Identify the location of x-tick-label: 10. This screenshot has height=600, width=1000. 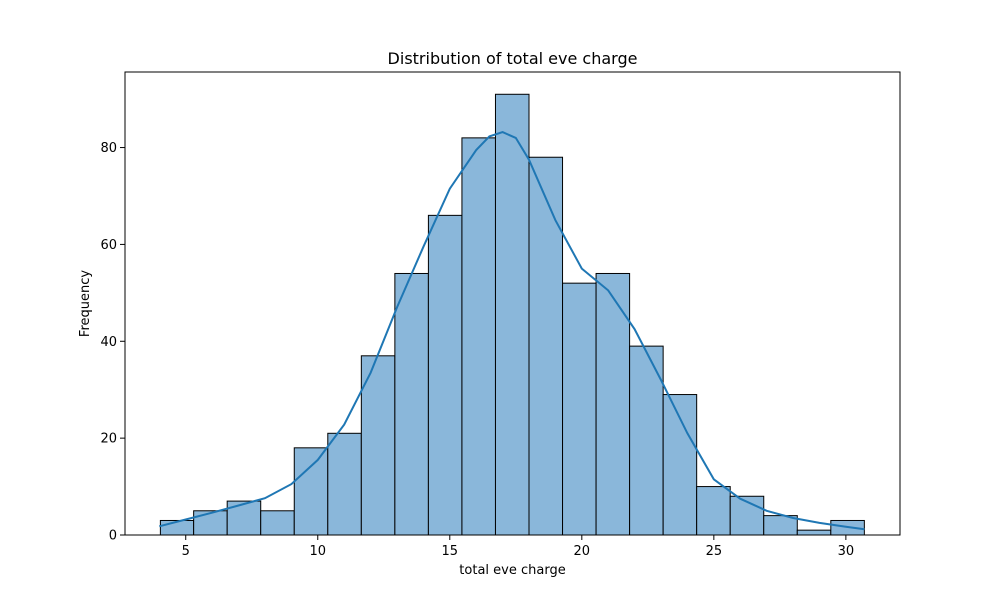
(317, 551).